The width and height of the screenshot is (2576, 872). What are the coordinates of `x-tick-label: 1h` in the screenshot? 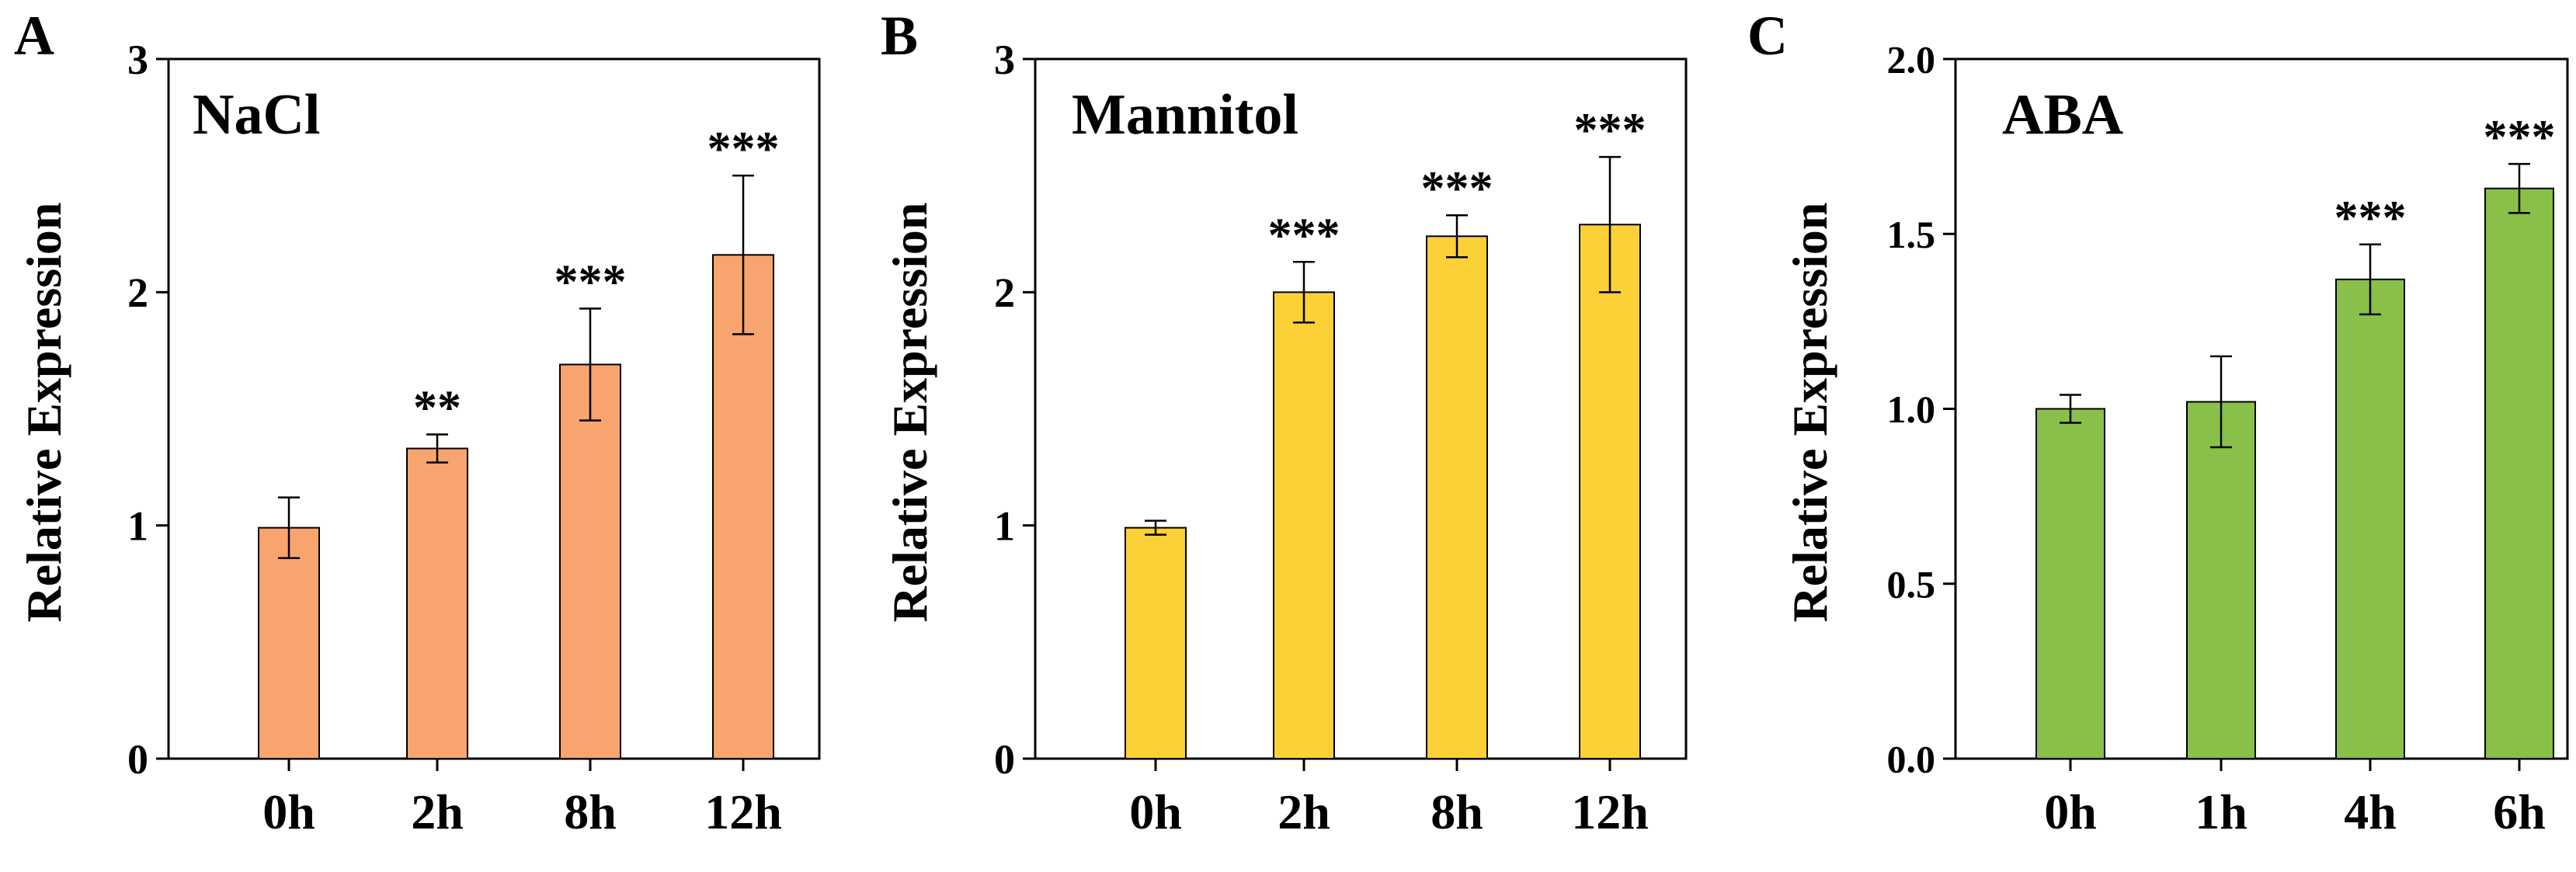 It's located at (2221, 811).